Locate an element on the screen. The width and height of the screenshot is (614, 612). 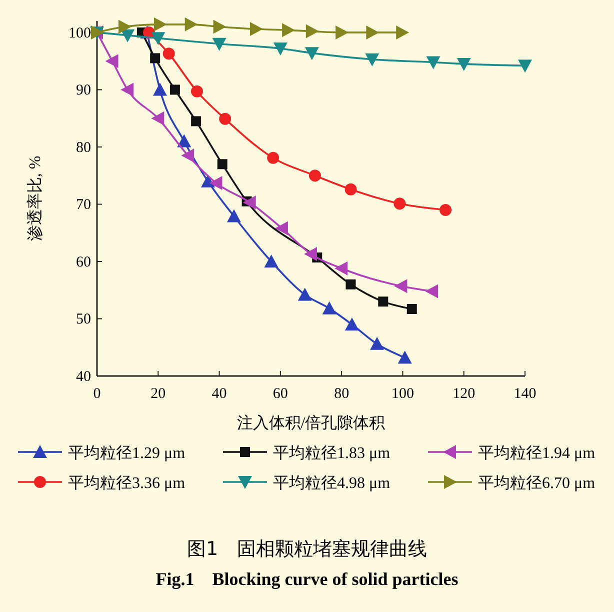
y-tick-label: 100 is located at coordinates (79, 33).